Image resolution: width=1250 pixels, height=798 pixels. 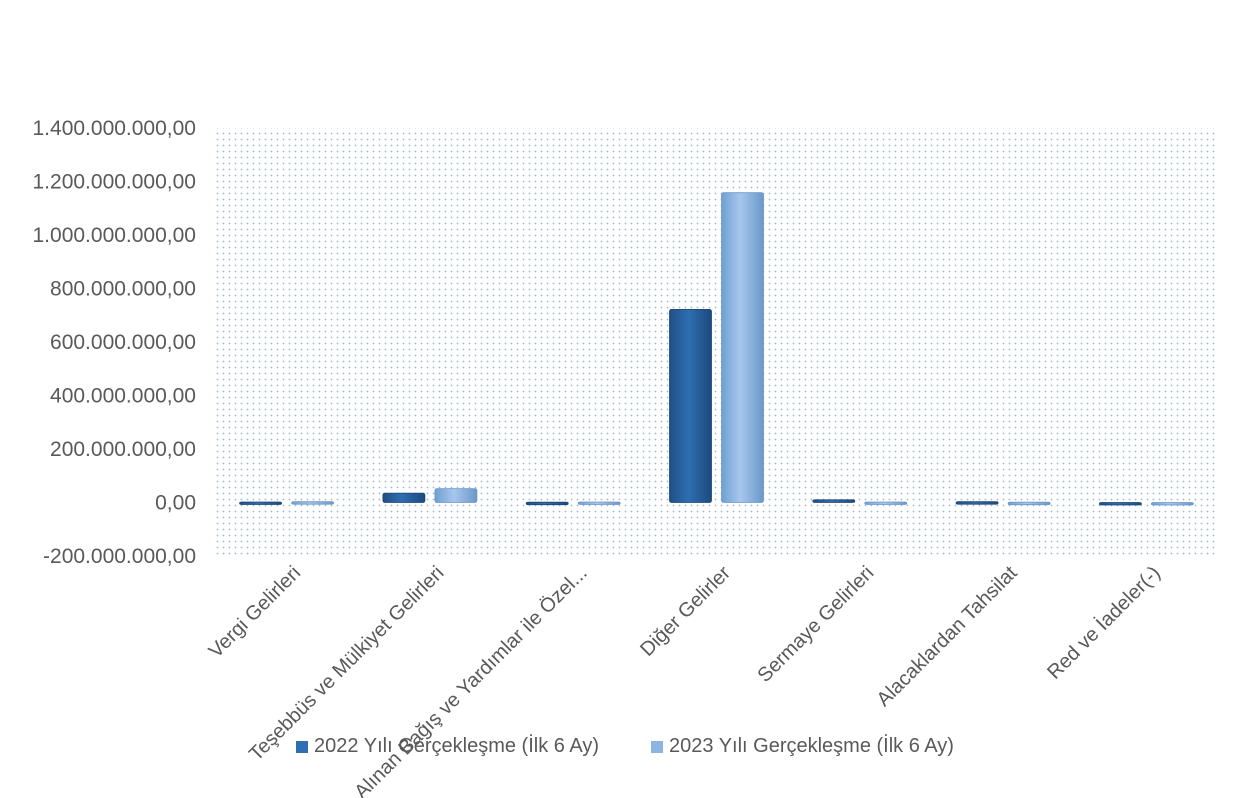 What do you see at coordinates (119, 556) in the screenshot?
I see `y-tick-label: -200.000.000,00` at bounding box center [119, 556].